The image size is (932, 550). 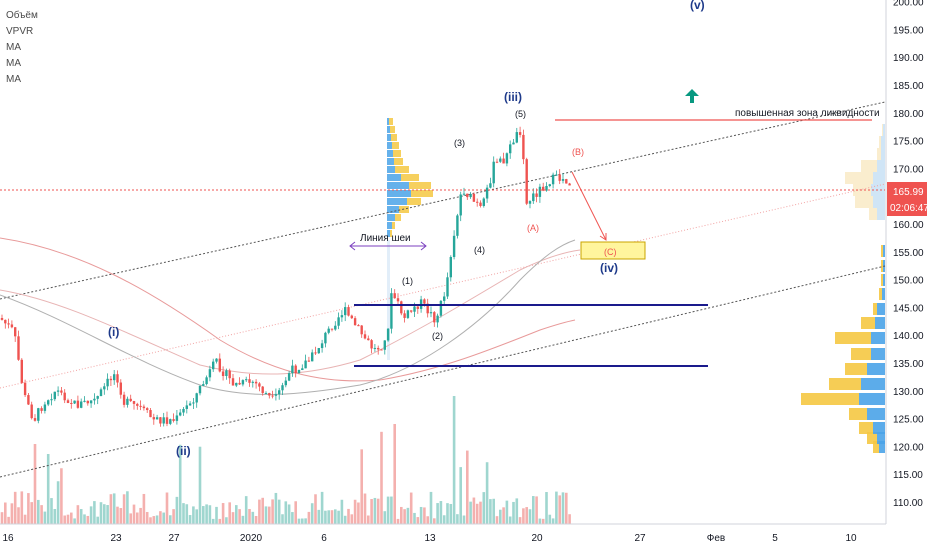 What do you see at coordinates (22, 15) in the screenshot?
I see `legend-volume: Объём` at bounding box center [22, 15].